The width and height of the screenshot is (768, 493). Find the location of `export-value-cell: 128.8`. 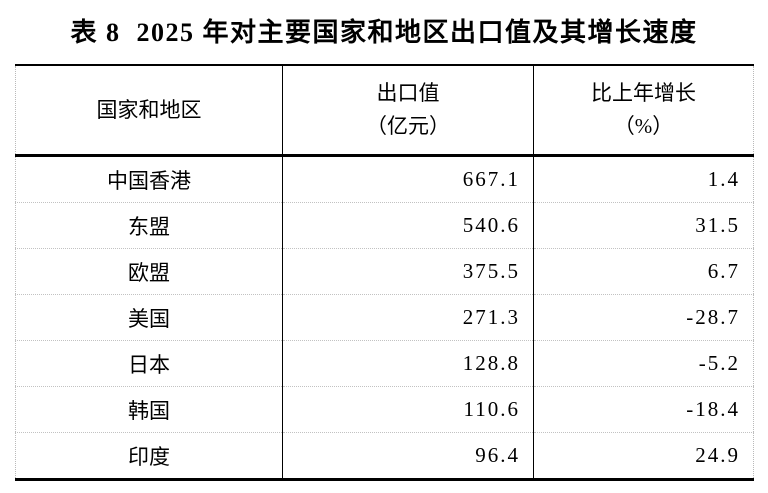

export-value-cell: 128.8 is located at coordinates (408, 363).